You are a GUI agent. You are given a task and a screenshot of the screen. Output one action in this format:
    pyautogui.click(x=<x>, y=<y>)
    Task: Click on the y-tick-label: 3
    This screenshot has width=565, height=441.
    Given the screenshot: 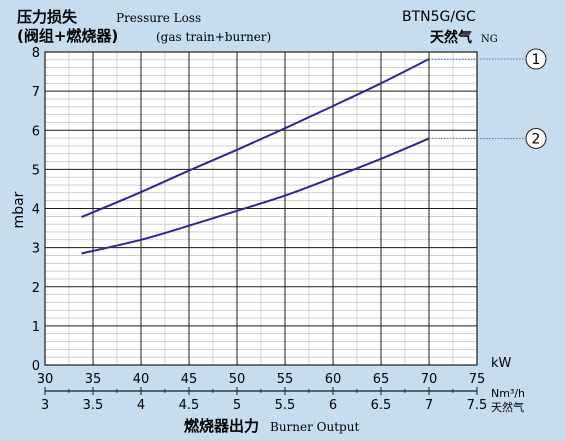 What is the action you would take?
    pyautogui.click(x=36, y=249)
    